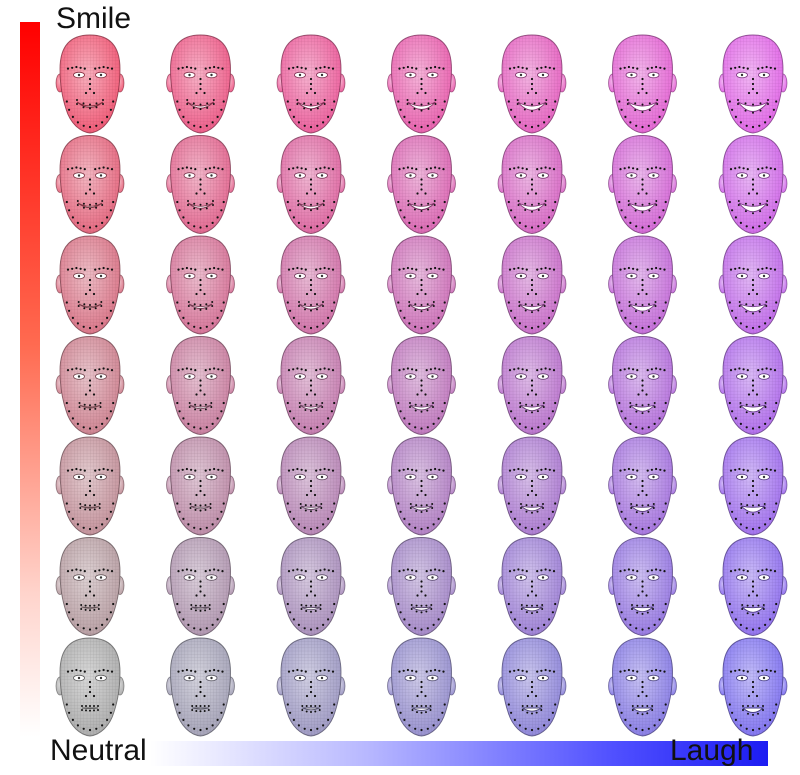 This screenshot has width=800, height=775. Describe the element at coordinates (98, 750) in the screenshot. I see `neutral-axis-label: Neutral` at that location.